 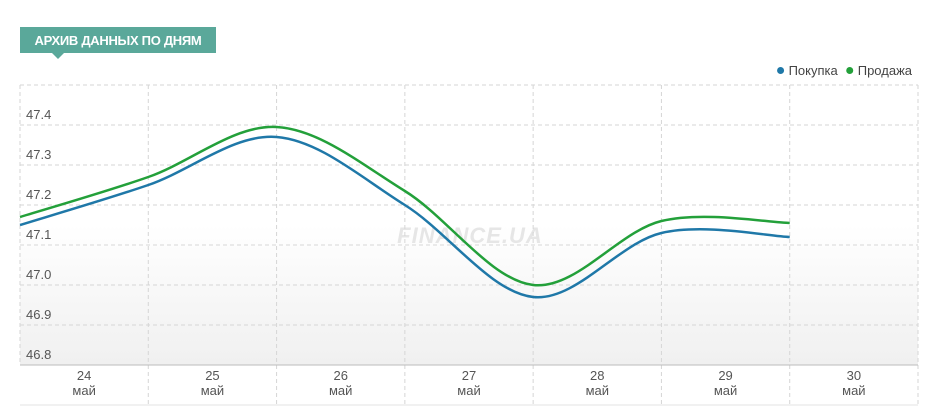 I want to click on y-tick-label: 47.2, so click(x=38, y=194).